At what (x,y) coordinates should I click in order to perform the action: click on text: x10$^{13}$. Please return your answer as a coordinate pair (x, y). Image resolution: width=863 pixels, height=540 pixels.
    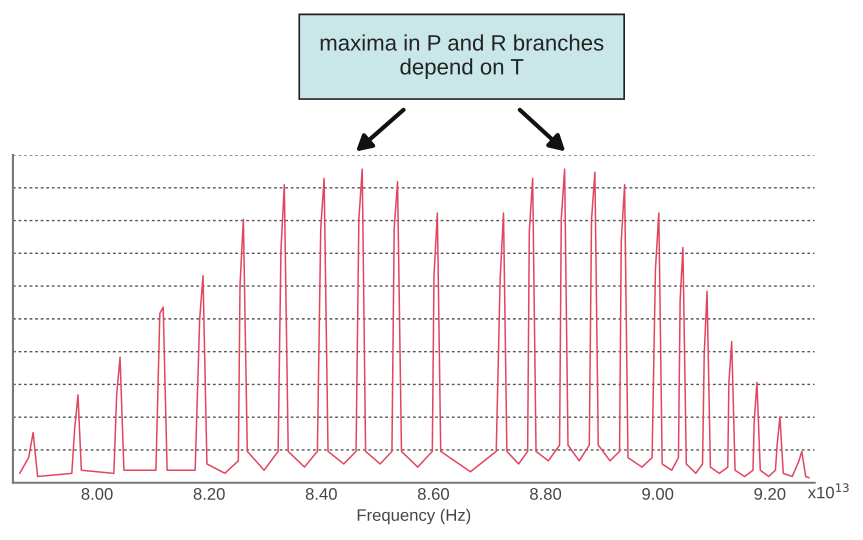
    Looking at the image, I should click on (828, 490).